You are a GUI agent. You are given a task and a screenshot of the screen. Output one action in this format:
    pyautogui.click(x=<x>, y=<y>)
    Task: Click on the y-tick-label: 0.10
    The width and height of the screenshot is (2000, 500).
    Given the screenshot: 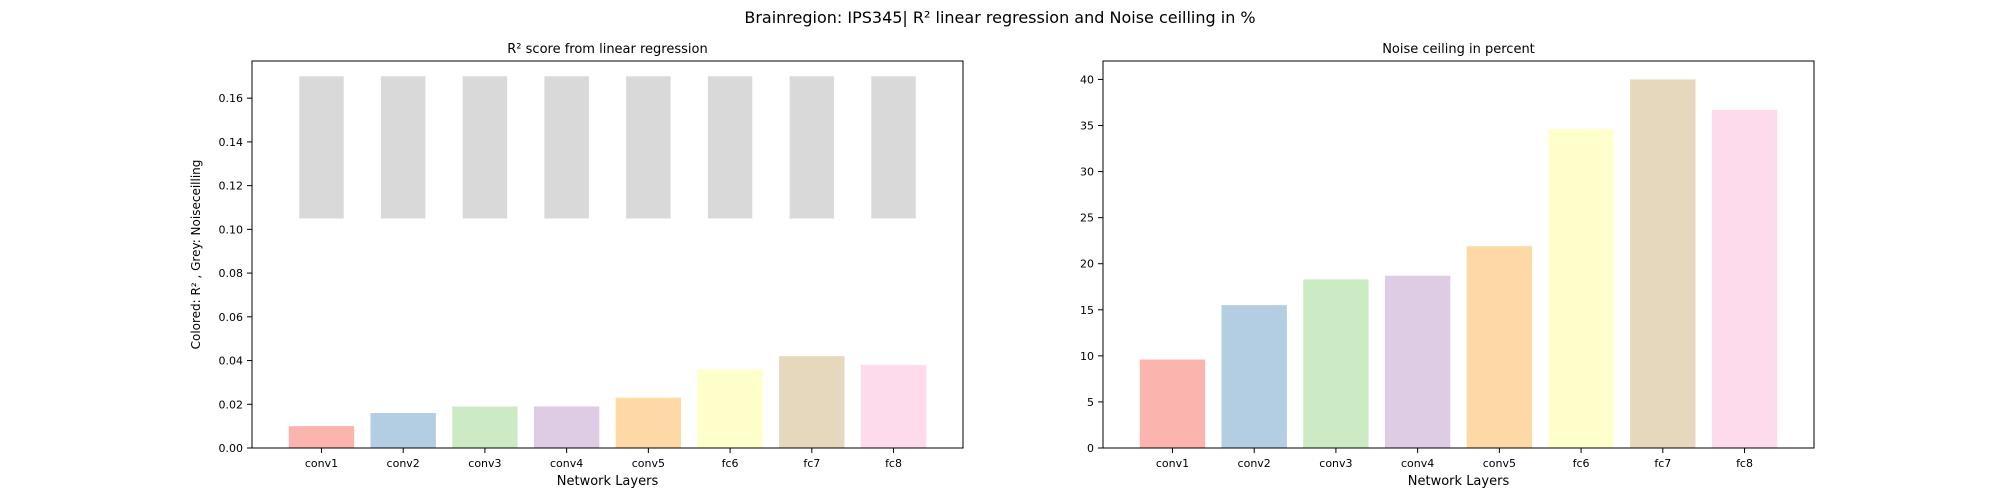 What is the action you would take?
    pyautogui.click(x=231, y=229)
    